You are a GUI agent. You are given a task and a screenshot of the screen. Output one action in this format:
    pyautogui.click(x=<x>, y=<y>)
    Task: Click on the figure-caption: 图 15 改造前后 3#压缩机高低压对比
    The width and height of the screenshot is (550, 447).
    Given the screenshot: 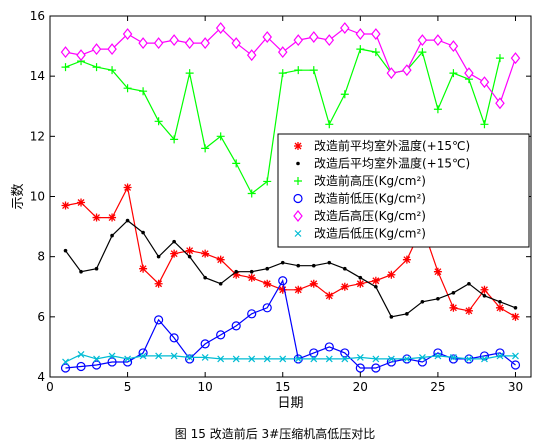 What is the action you would take?
    pyautogui.click(x=275, y=434)
    